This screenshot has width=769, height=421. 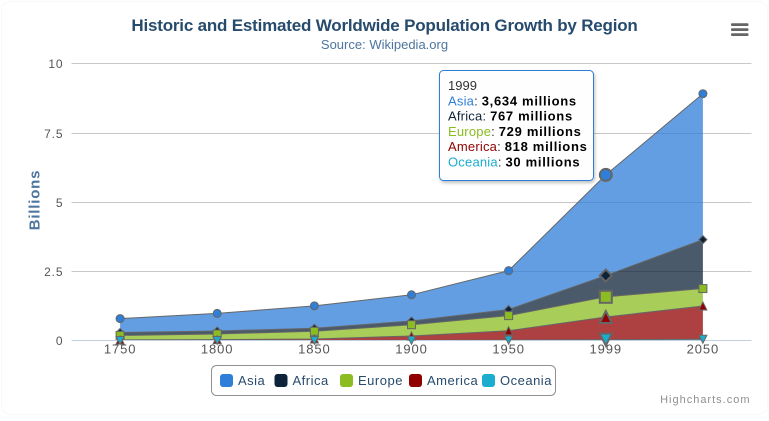 What do you see at coordinates (452, 380) in the screenshot?
I see `svg-text: America` at bounding box center [452, 380].